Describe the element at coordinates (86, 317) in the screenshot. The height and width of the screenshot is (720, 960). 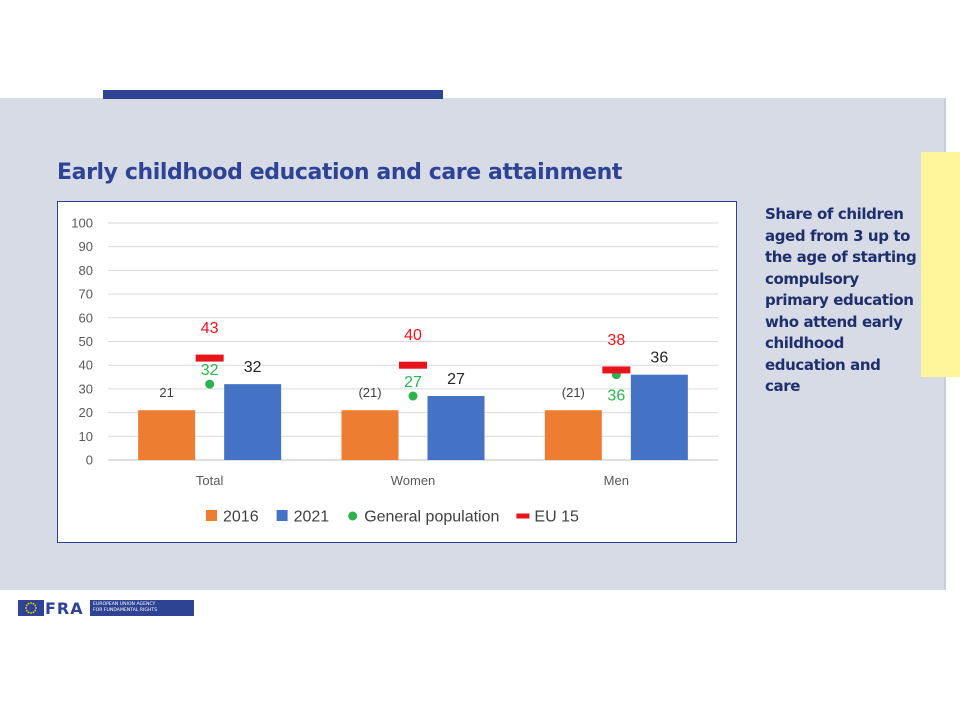
I see `y-tick-label: 60` at that location.